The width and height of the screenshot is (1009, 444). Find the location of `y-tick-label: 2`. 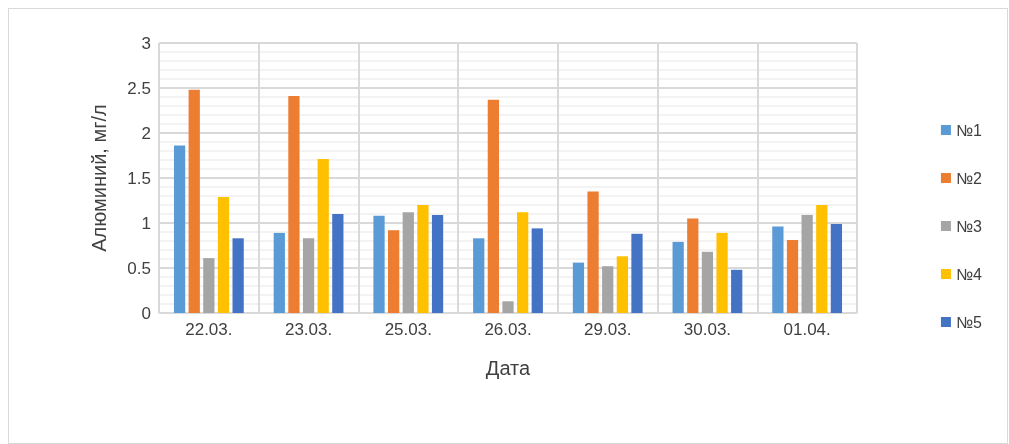

y-tick-label: 2 is located at coordinates (146, 133).